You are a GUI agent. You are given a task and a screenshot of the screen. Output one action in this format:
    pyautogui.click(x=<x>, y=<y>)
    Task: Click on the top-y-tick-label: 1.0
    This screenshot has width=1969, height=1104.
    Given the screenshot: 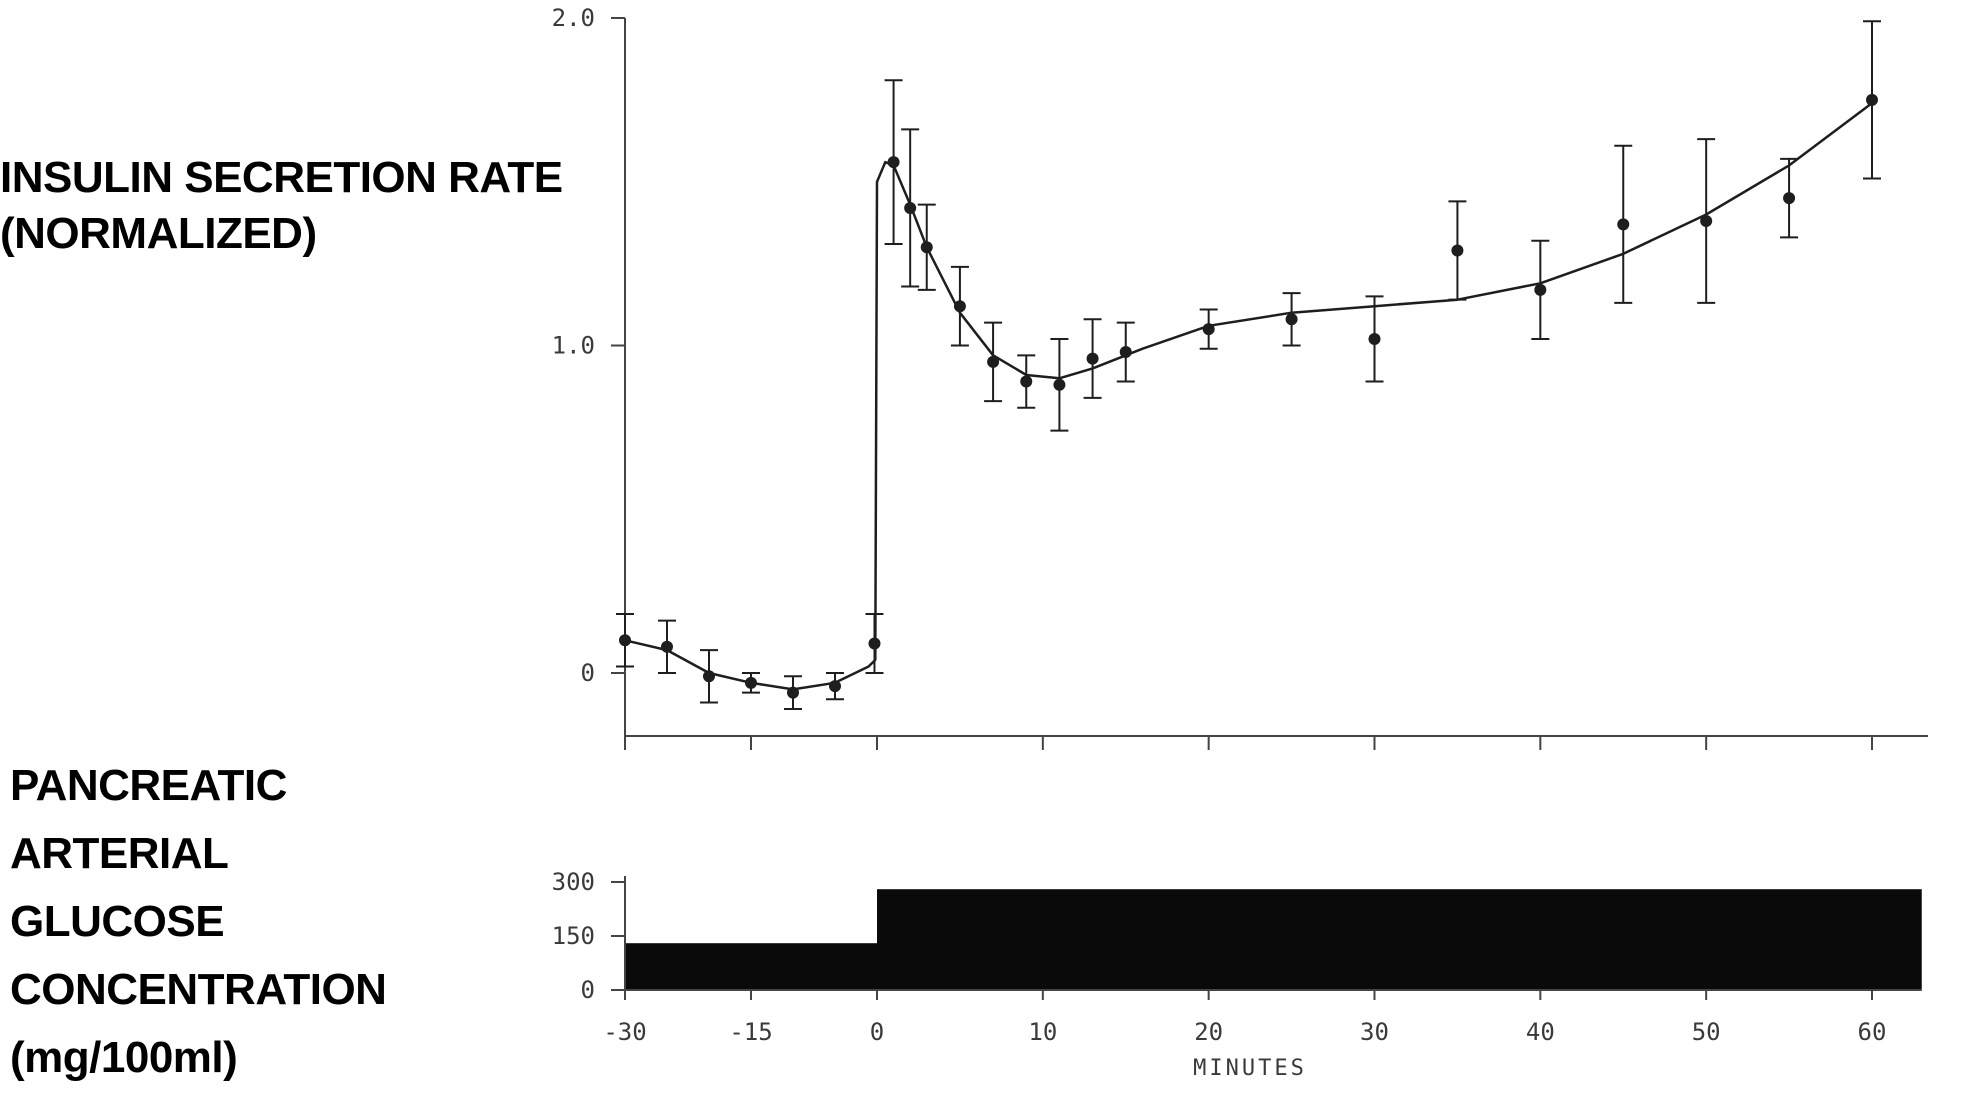 What is the action you would take?
    pyautogui.click(x=573, y=346)
    